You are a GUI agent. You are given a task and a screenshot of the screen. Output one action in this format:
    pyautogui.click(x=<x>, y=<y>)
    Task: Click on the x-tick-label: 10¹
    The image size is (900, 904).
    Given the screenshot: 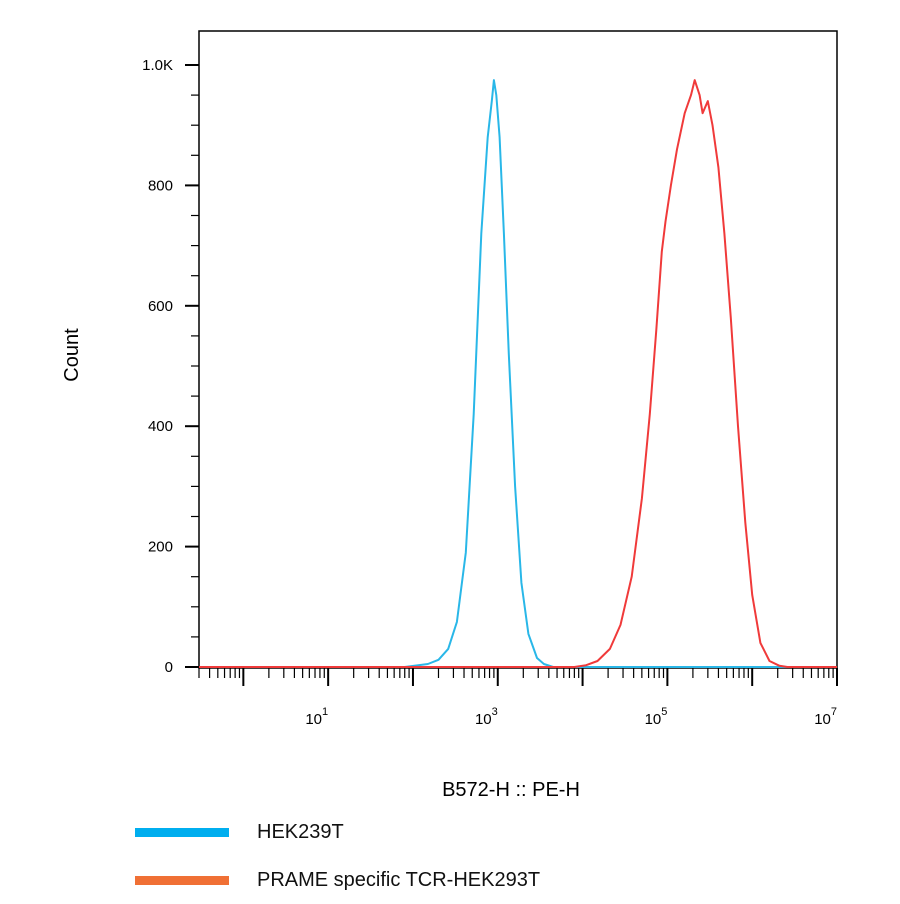 What is the action you would take?
    pyautogui.click(x=316, y=717)
    